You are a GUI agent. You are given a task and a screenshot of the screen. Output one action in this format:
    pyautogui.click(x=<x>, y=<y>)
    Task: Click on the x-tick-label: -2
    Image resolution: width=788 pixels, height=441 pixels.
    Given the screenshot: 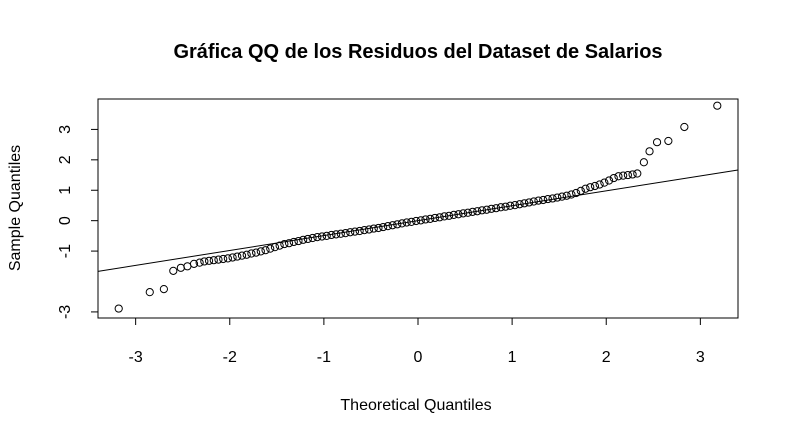 What is the action you would take?
    pyautogui.click(x=230, y=357)
    